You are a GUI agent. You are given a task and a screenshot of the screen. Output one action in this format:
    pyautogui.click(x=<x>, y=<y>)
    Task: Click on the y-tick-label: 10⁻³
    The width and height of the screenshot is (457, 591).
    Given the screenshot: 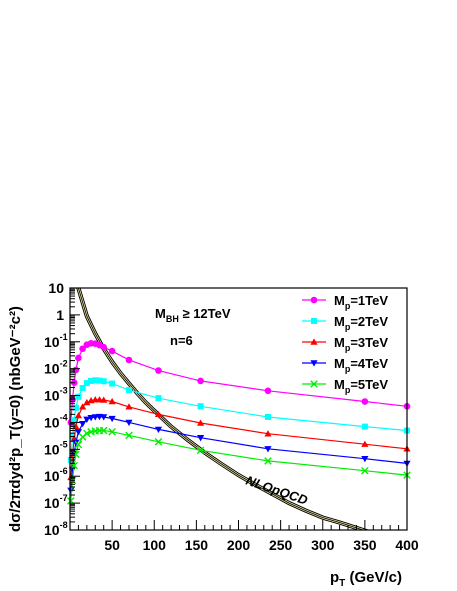 What is the action you would take?
    pyautogui.click(x=56, y=395)
    